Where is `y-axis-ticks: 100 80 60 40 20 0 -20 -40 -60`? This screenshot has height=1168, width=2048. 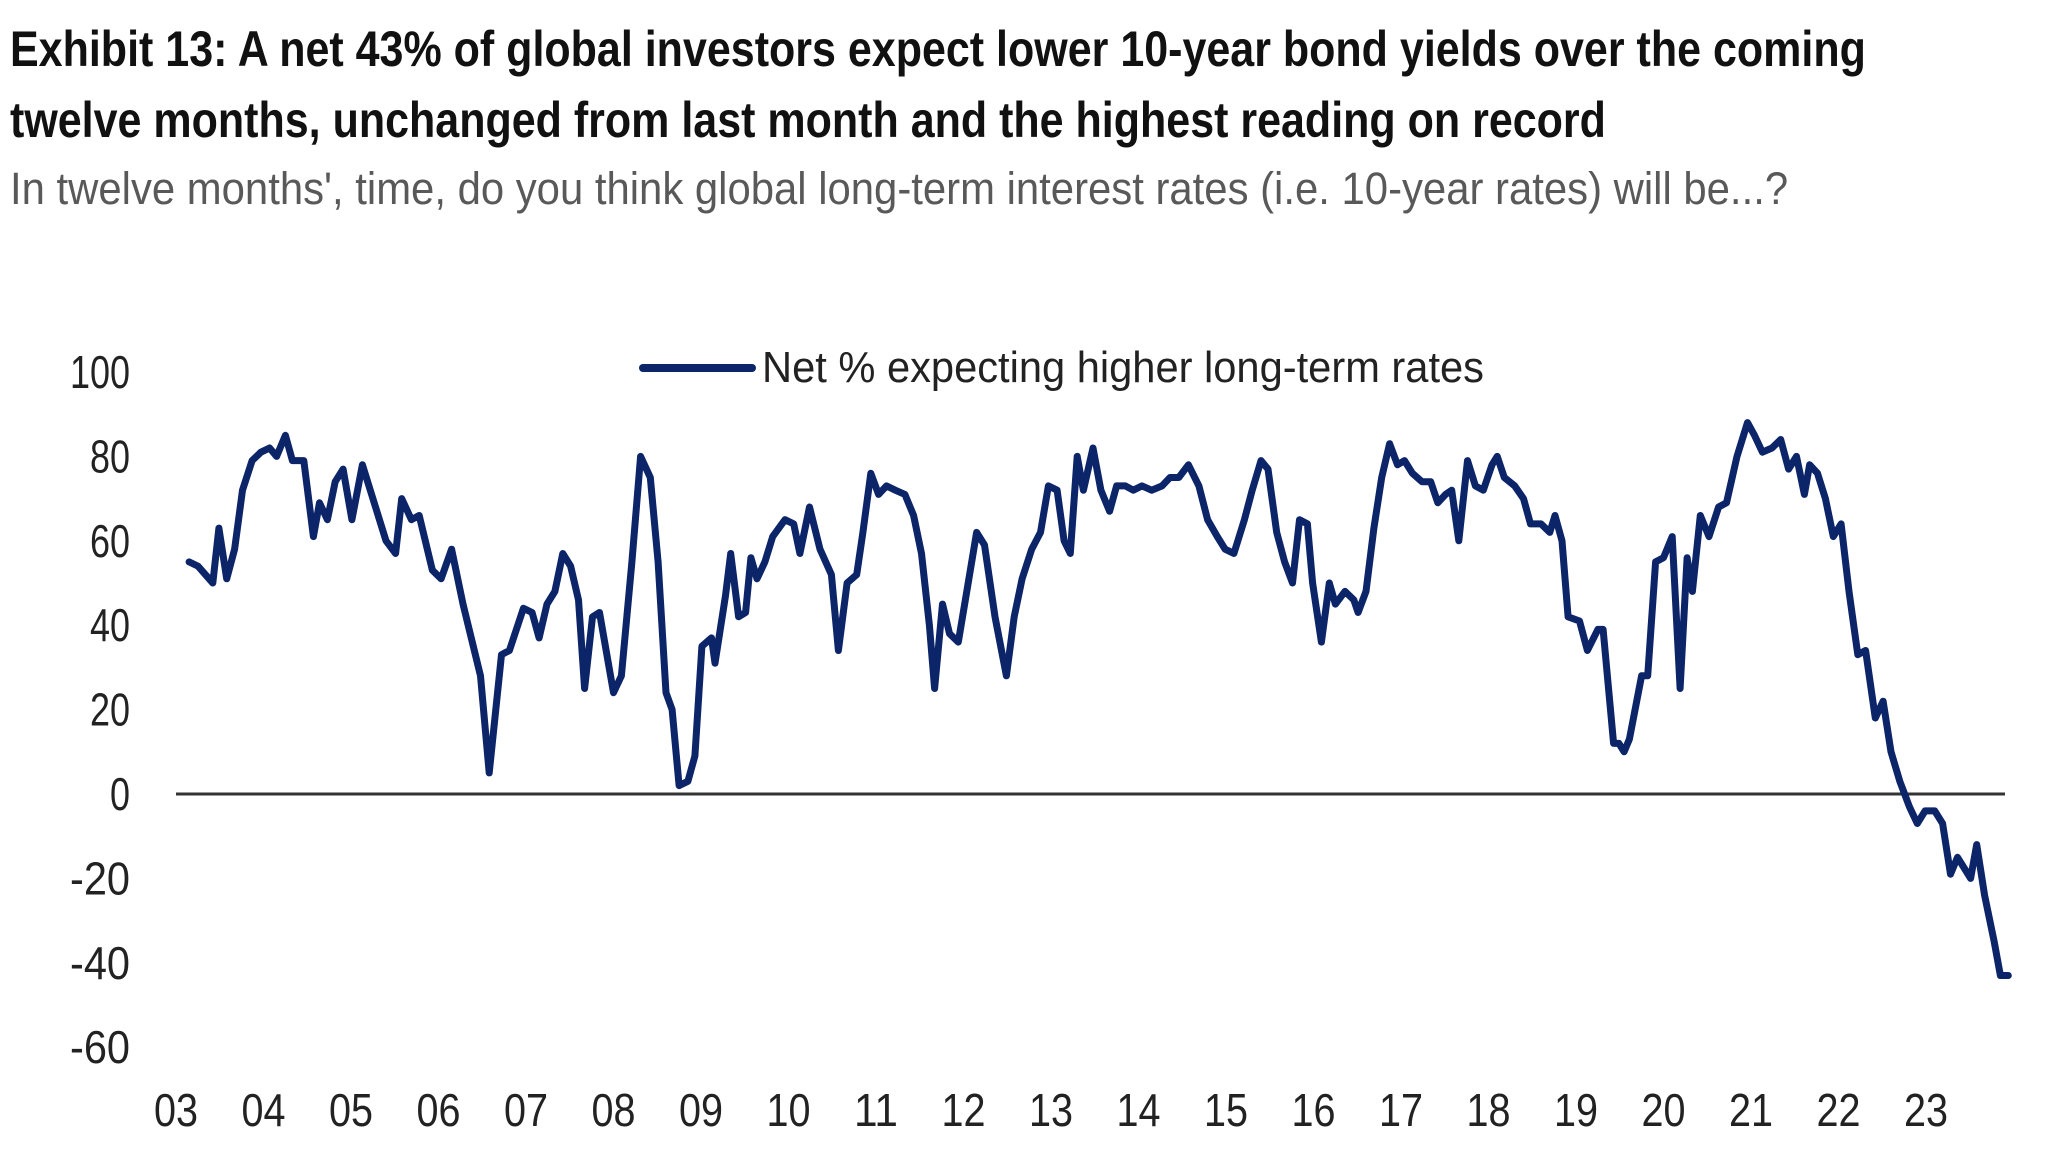
y-axis-ticks: 100 80 60 40 20 0 -20 -40 -60 is located at coordinates (100, 709).